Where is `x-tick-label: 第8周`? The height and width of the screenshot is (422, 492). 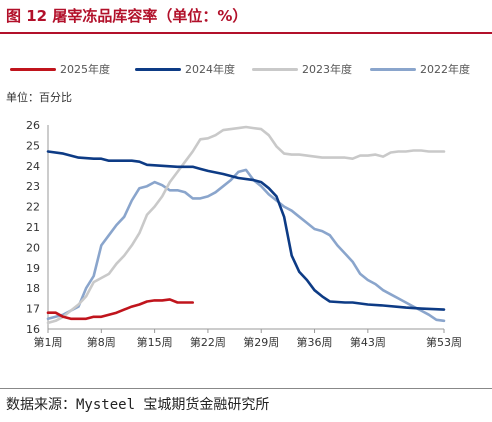 x-tick-label: 第8周 is located at coordinates (101, 342).